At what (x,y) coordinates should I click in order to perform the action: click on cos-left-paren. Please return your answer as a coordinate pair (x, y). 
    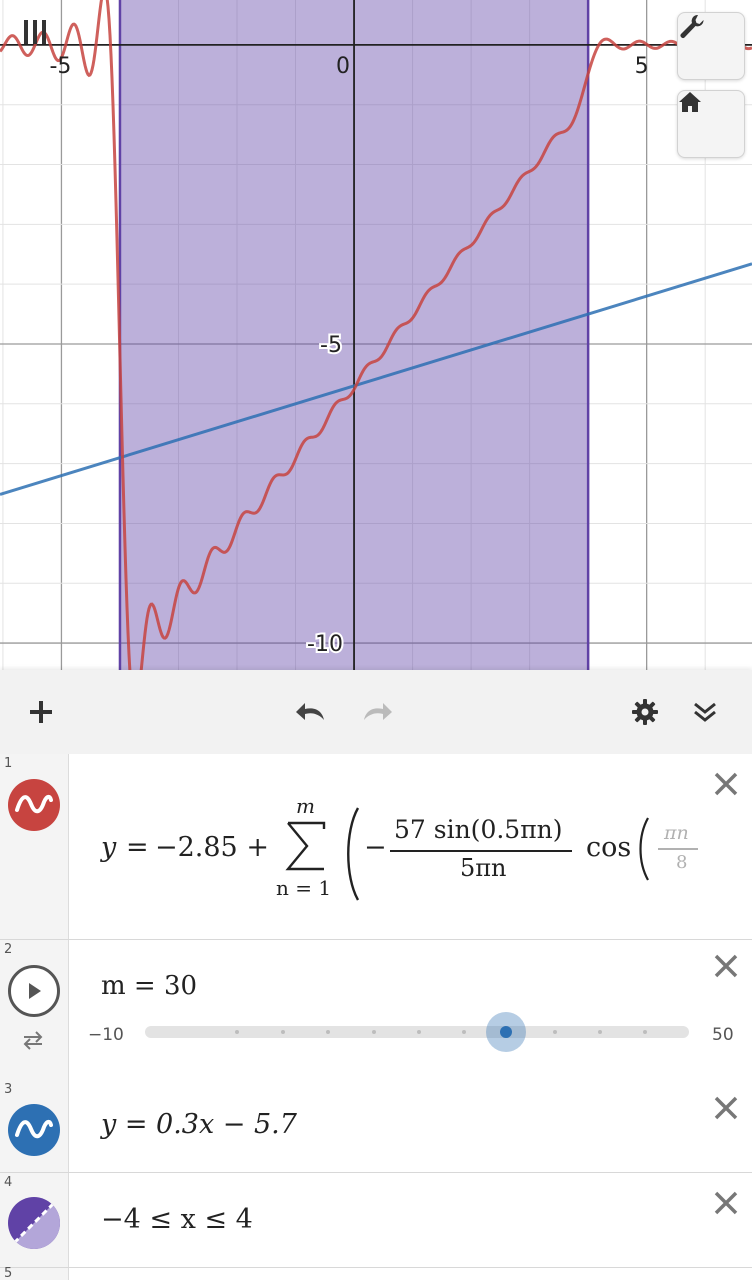
    Looking at the image, I should click on (644, 849).